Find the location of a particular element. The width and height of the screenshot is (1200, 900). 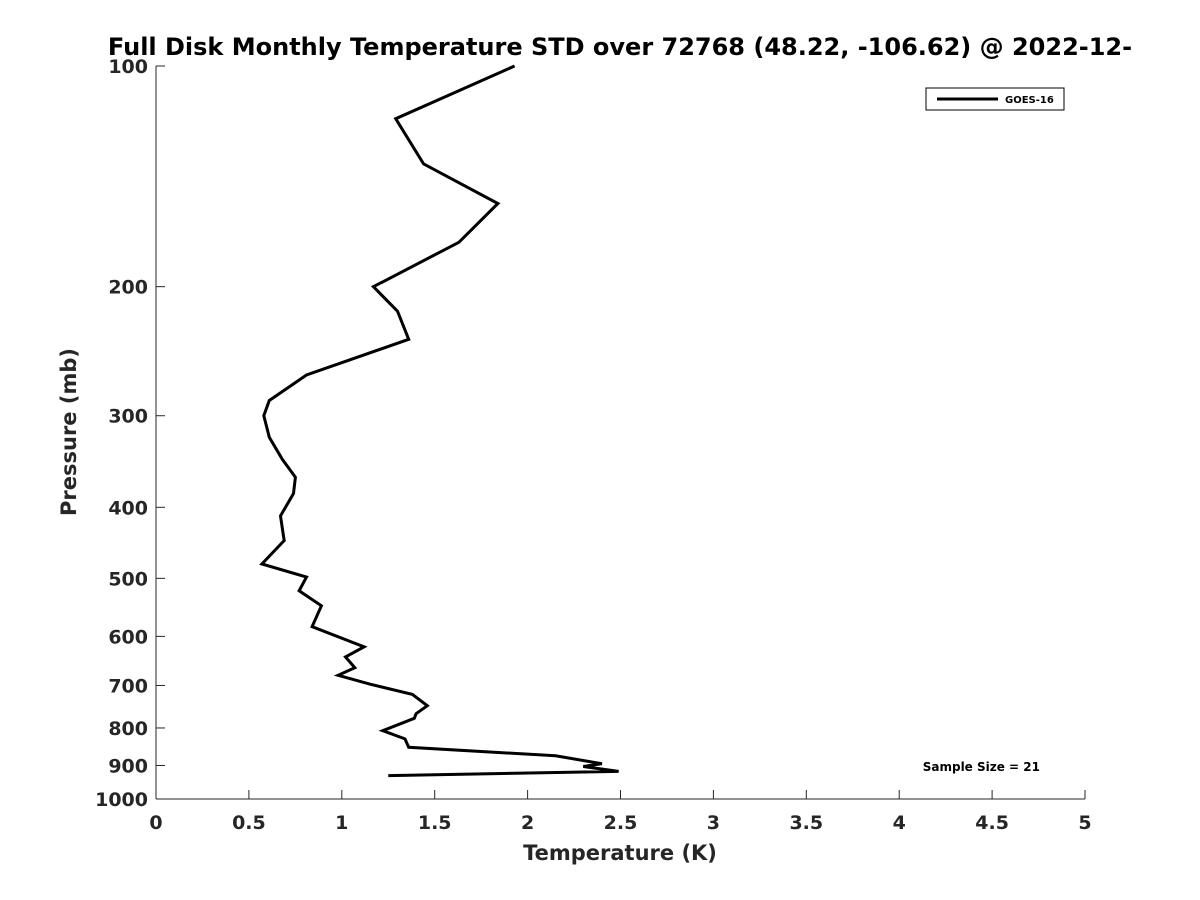

x-tick-label: 1.5 is located at coordinates (435, 823).